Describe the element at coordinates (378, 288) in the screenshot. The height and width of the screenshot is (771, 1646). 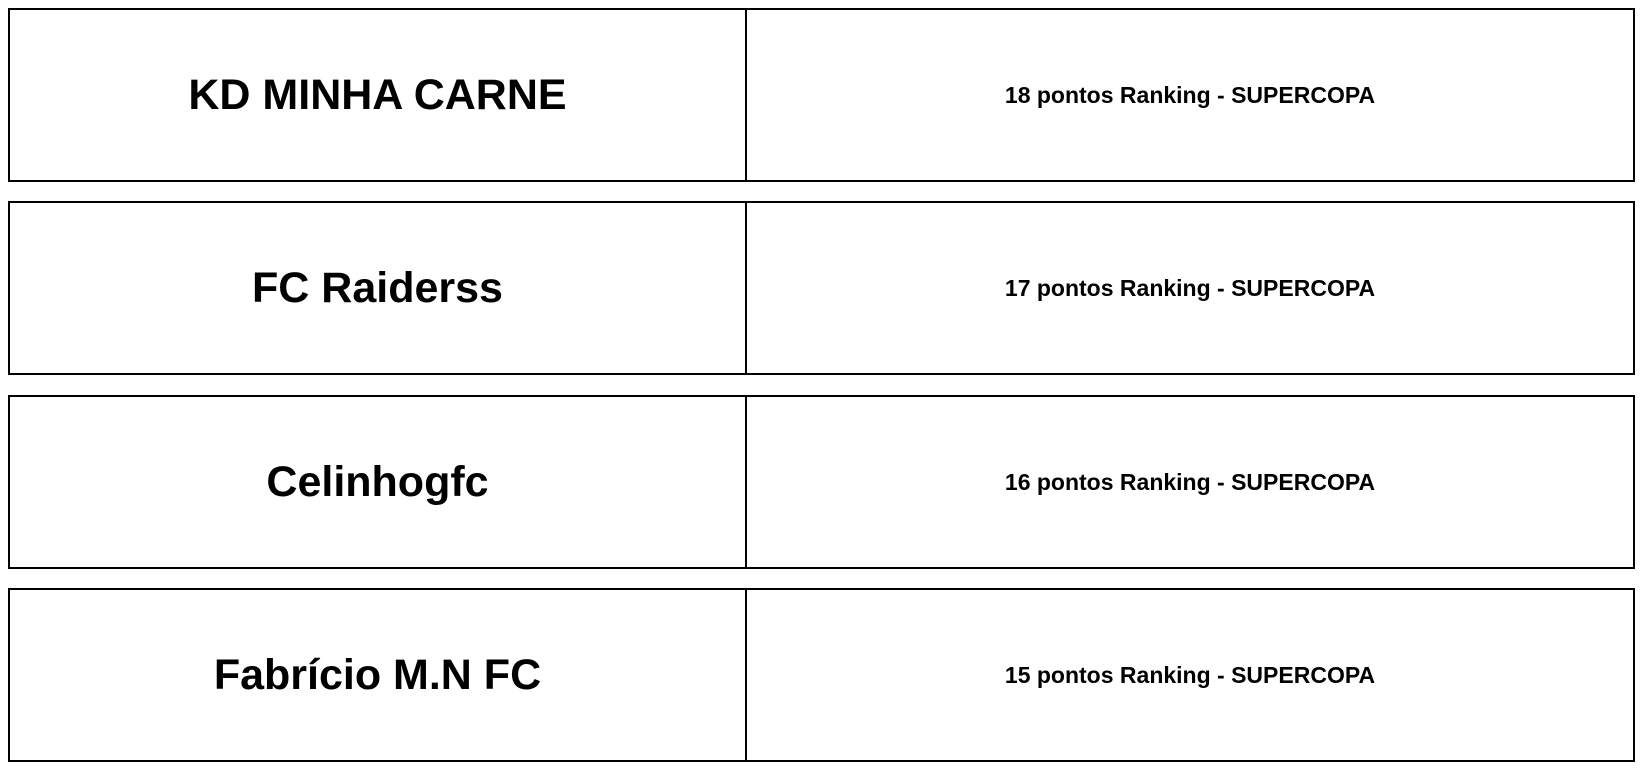
I see `team-name: FC Raiderss` at that location.